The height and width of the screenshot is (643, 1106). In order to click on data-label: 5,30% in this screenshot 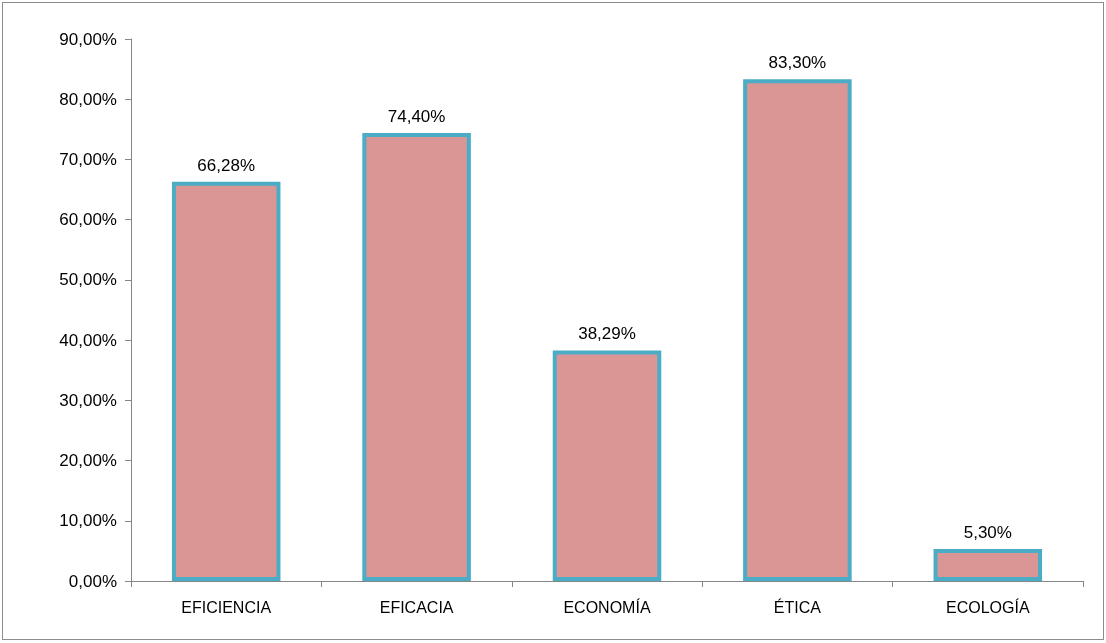, I will do `click(987, 533)`.